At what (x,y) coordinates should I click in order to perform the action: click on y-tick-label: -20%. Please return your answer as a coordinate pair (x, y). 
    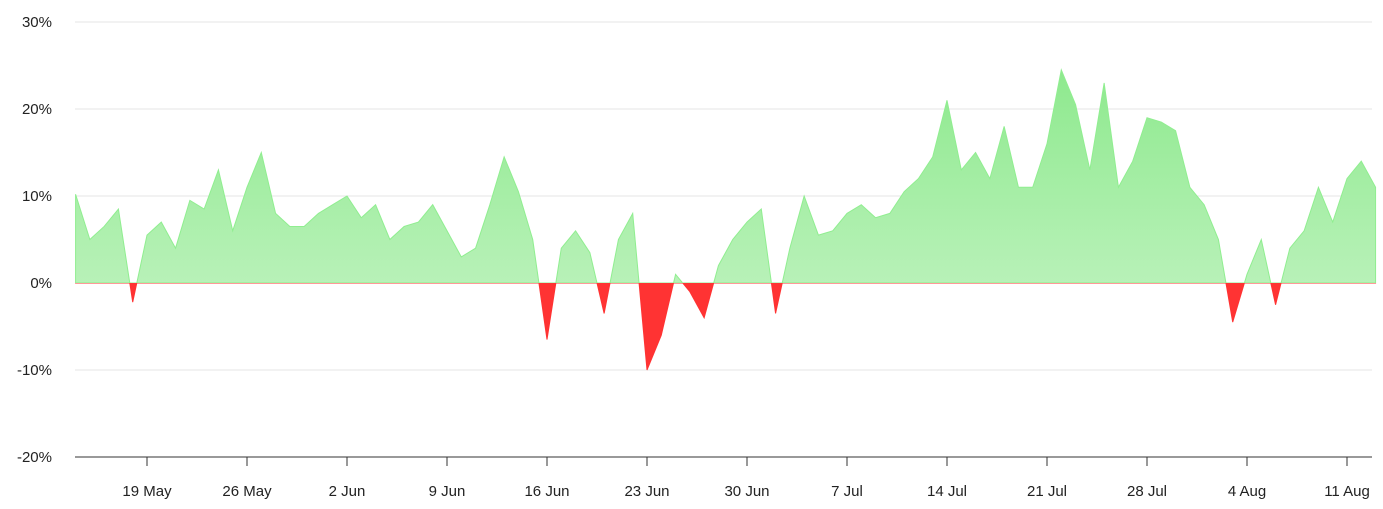
    Looking at the image, I should click on (34, 457).